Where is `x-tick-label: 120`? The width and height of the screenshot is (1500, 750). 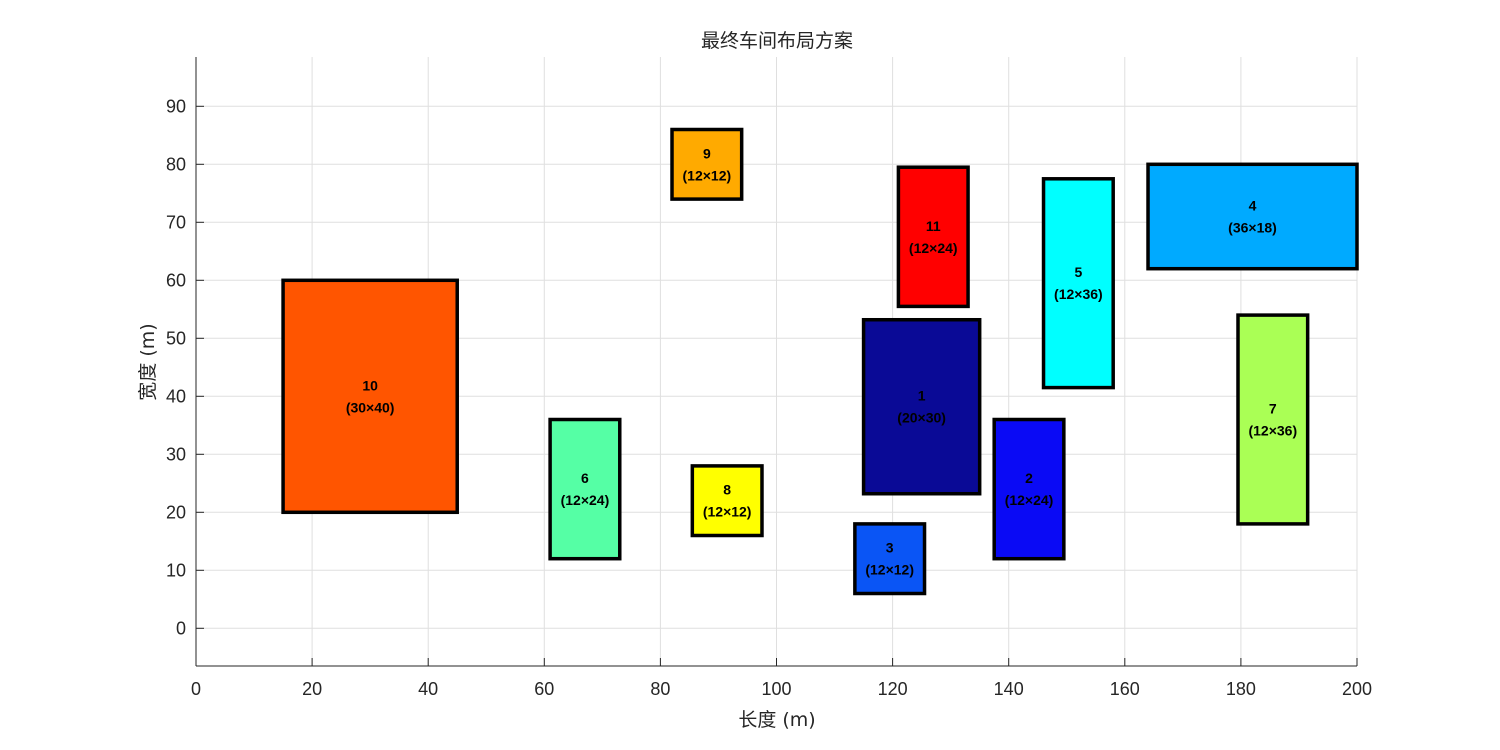
x-tick-label: 120 is located at coordinates (893, 689).